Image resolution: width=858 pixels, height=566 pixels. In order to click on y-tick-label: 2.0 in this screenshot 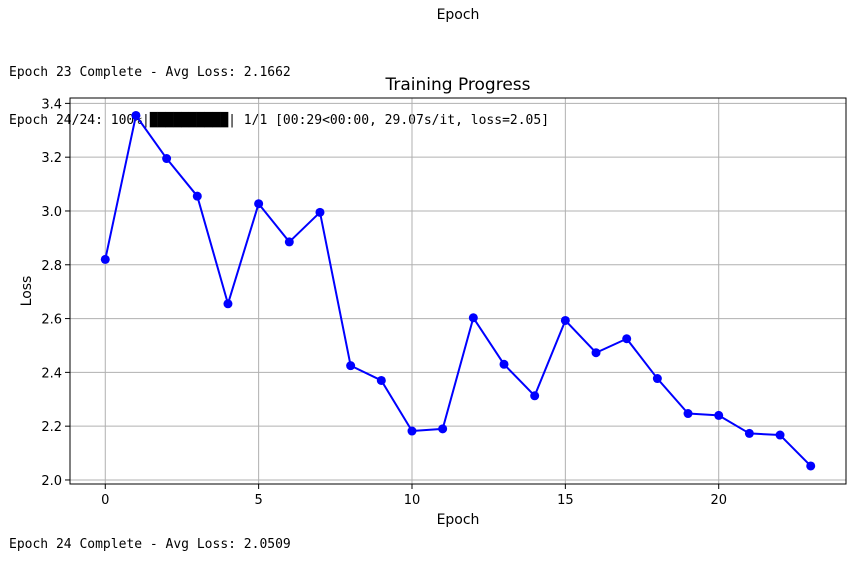, I will do `click(51, 481)`.